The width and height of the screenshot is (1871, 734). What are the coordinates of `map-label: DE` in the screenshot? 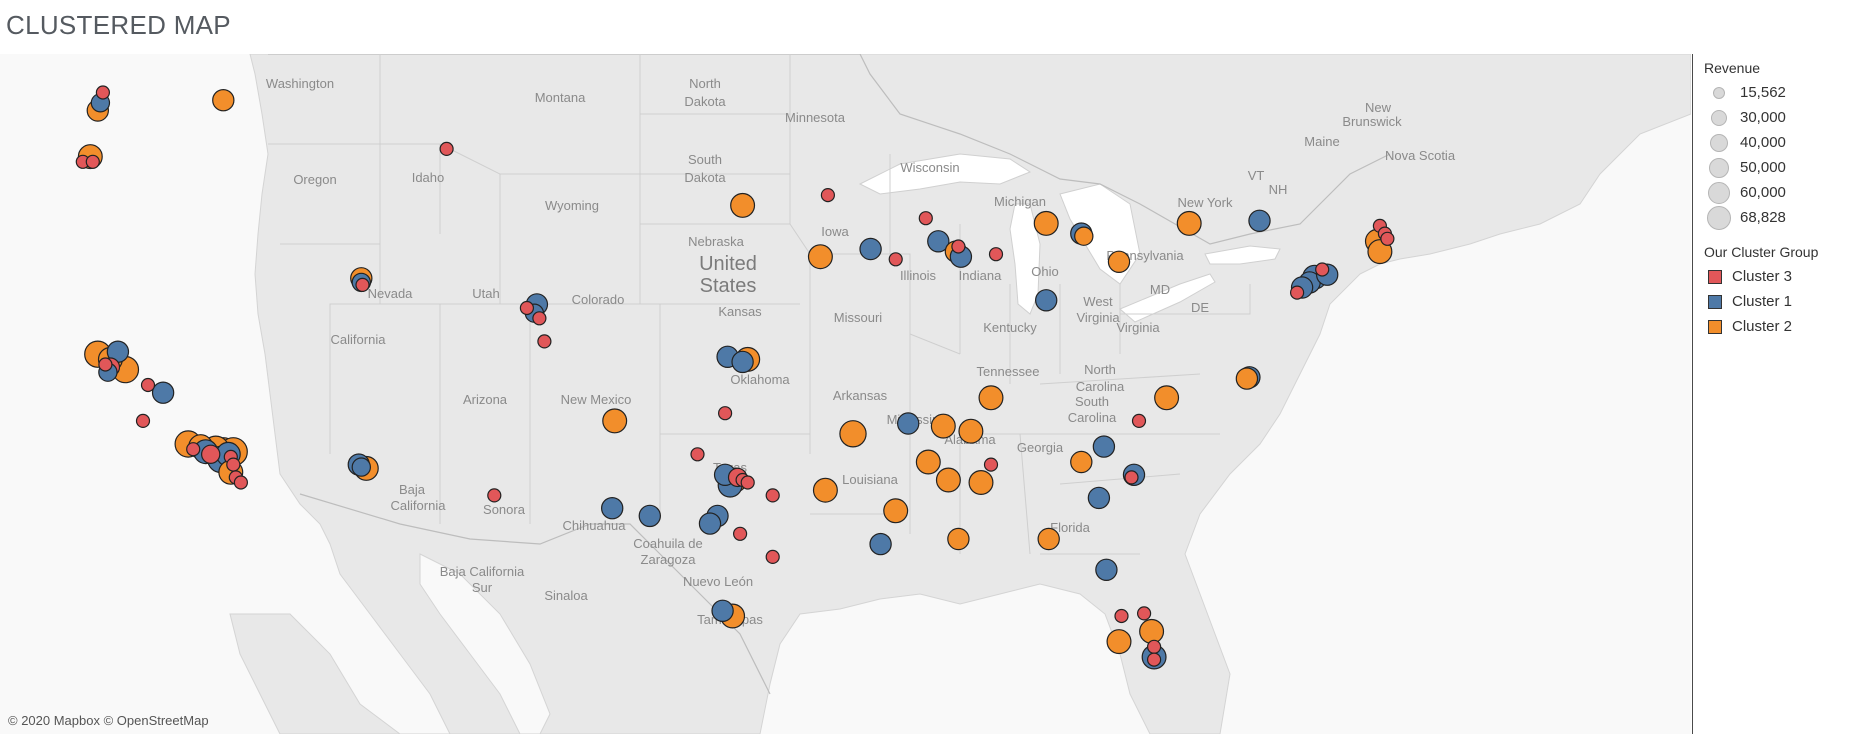 It's located at (1200, 307).